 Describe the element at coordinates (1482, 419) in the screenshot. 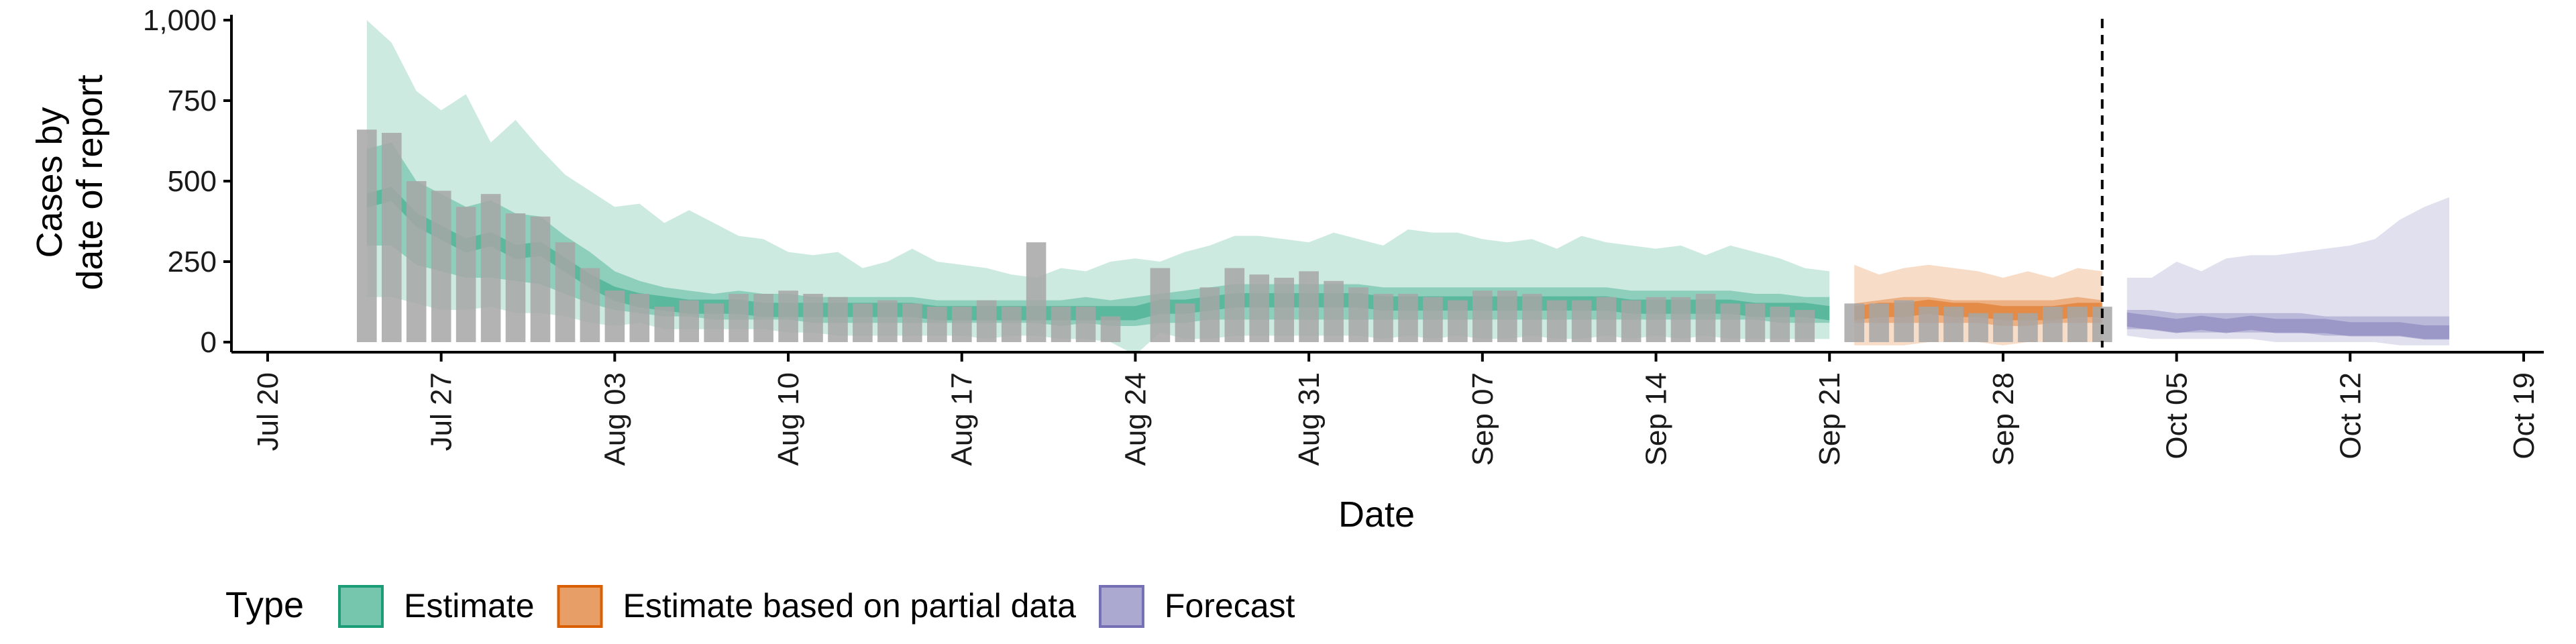

I see `x-tick-label: Sep 07` at that location.